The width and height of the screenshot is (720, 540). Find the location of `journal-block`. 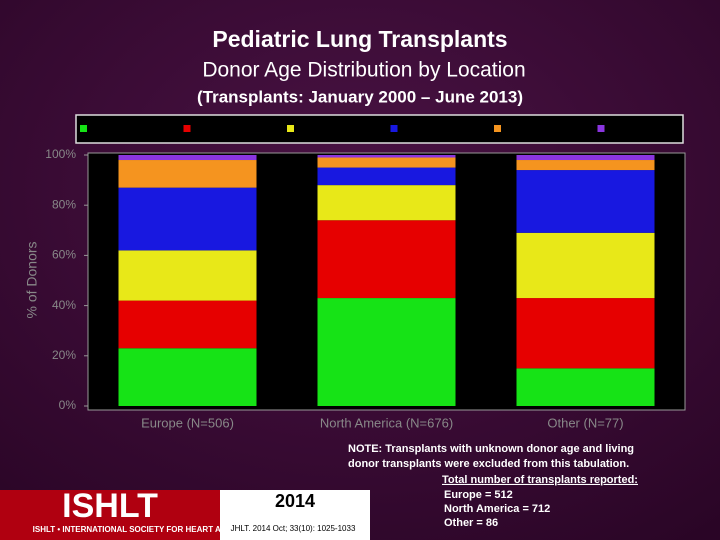

journal-block is located at coordinates (295, 515).